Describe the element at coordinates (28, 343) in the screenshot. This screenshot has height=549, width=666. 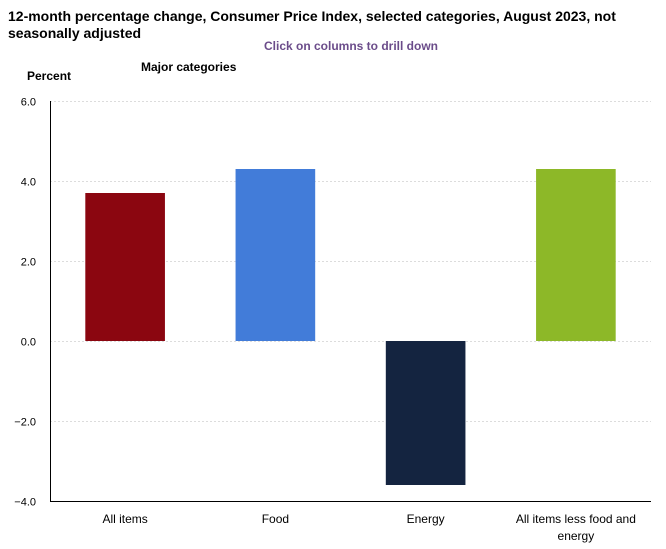
I see `y-tick-label: 0.0` at that location.